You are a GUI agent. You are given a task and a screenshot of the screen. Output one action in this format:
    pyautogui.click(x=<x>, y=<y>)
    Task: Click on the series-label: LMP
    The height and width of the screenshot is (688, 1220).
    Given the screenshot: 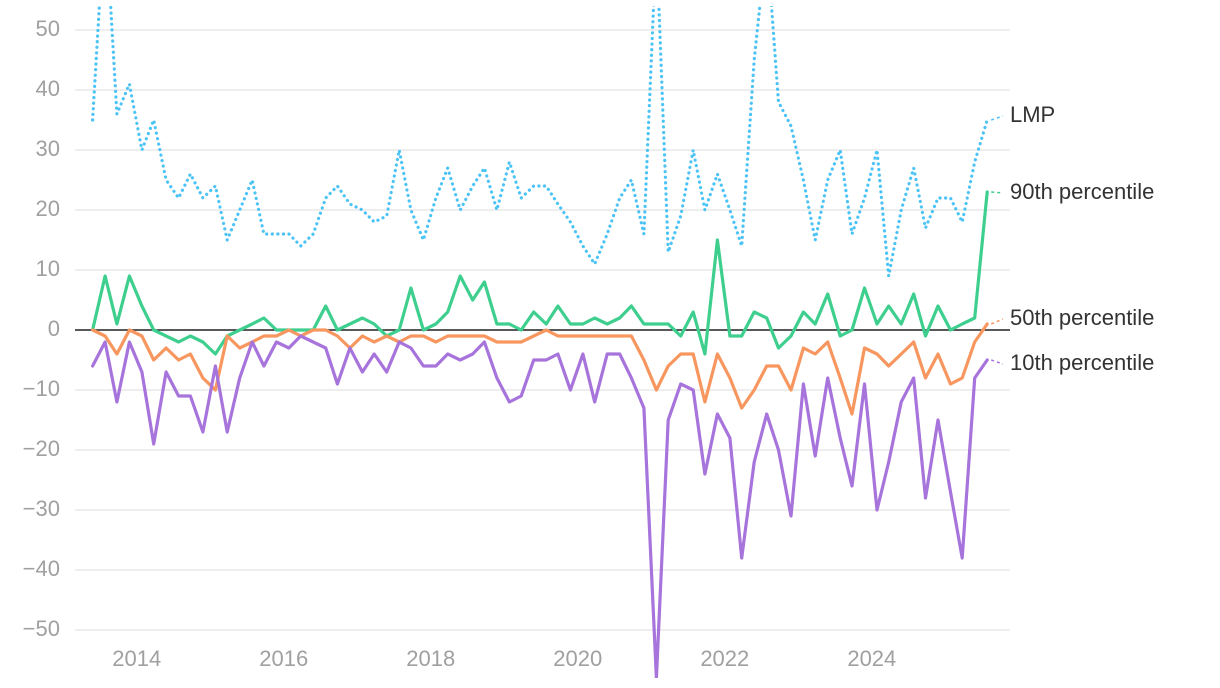 What is the action you would take?
    pyautogui.click(x=1032, y=114)
    